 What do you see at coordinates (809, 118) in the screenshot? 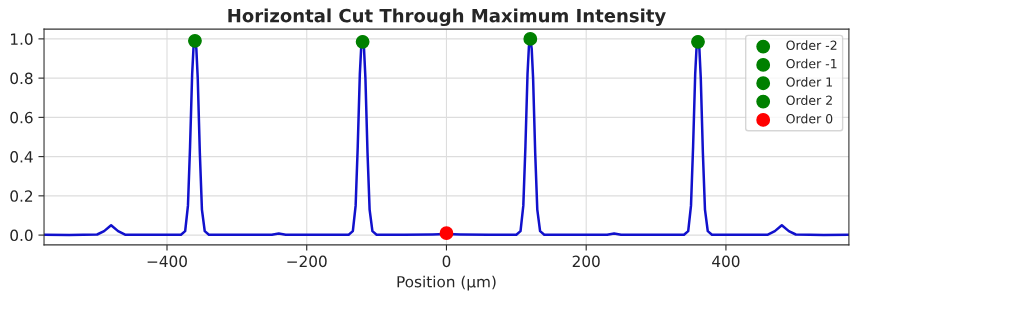
I see `legend-label: Order 0` at bounding box center [809, 118].